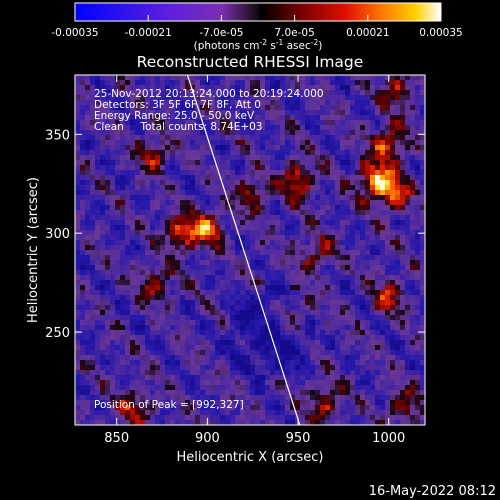 Image resolution: width=500 pixels, height=500 pixels. What do you see at coordinates (440, 33) in the screenshot?
I see `colorbar-tick-label: 0.00035` at bounding box center [440, 33].